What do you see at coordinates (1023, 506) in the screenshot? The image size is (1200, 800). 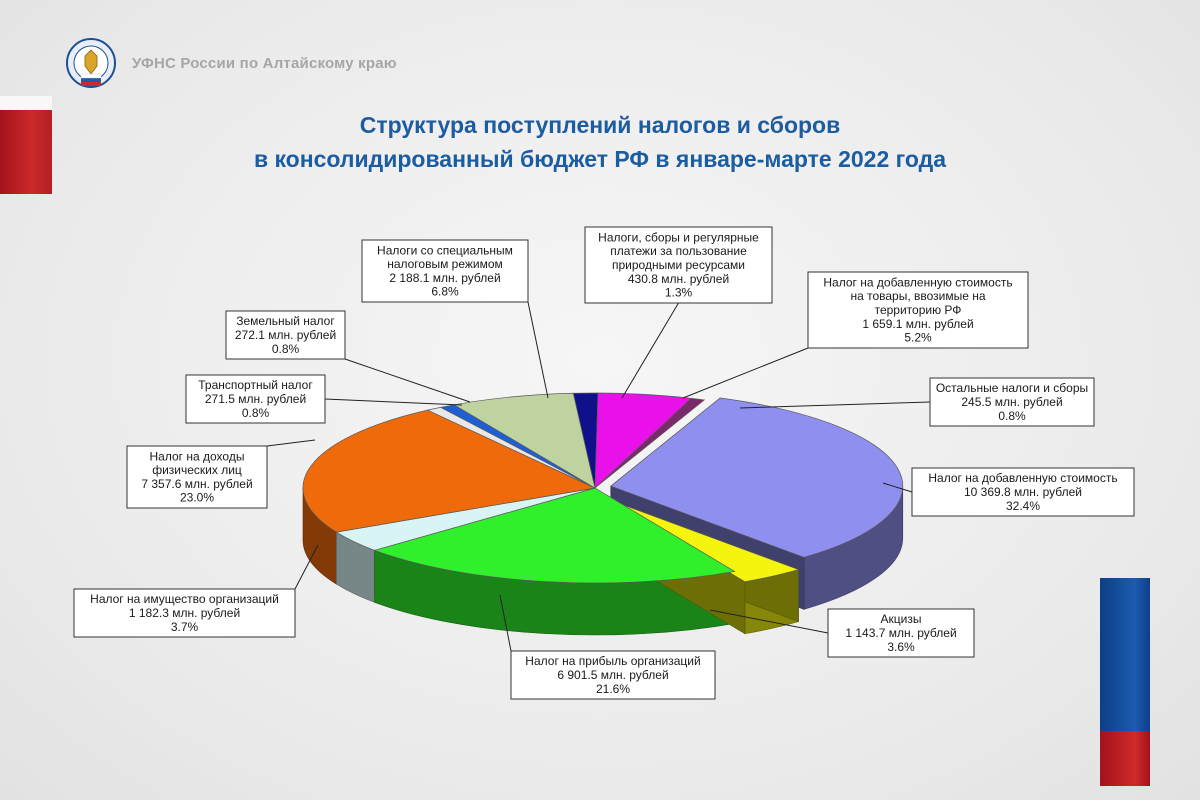 I see `callout-0-line-2: 32.4%` at bounding box center [1023, 506].